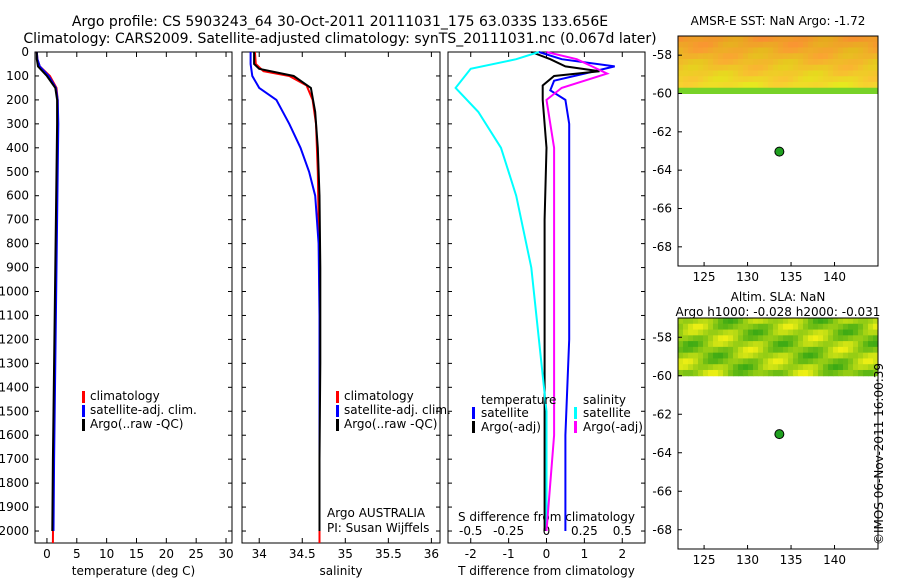 Image resolution: width=900 pixels, height=580 pixels. I want to click on x-tick-label: 135, so click(791, 277).